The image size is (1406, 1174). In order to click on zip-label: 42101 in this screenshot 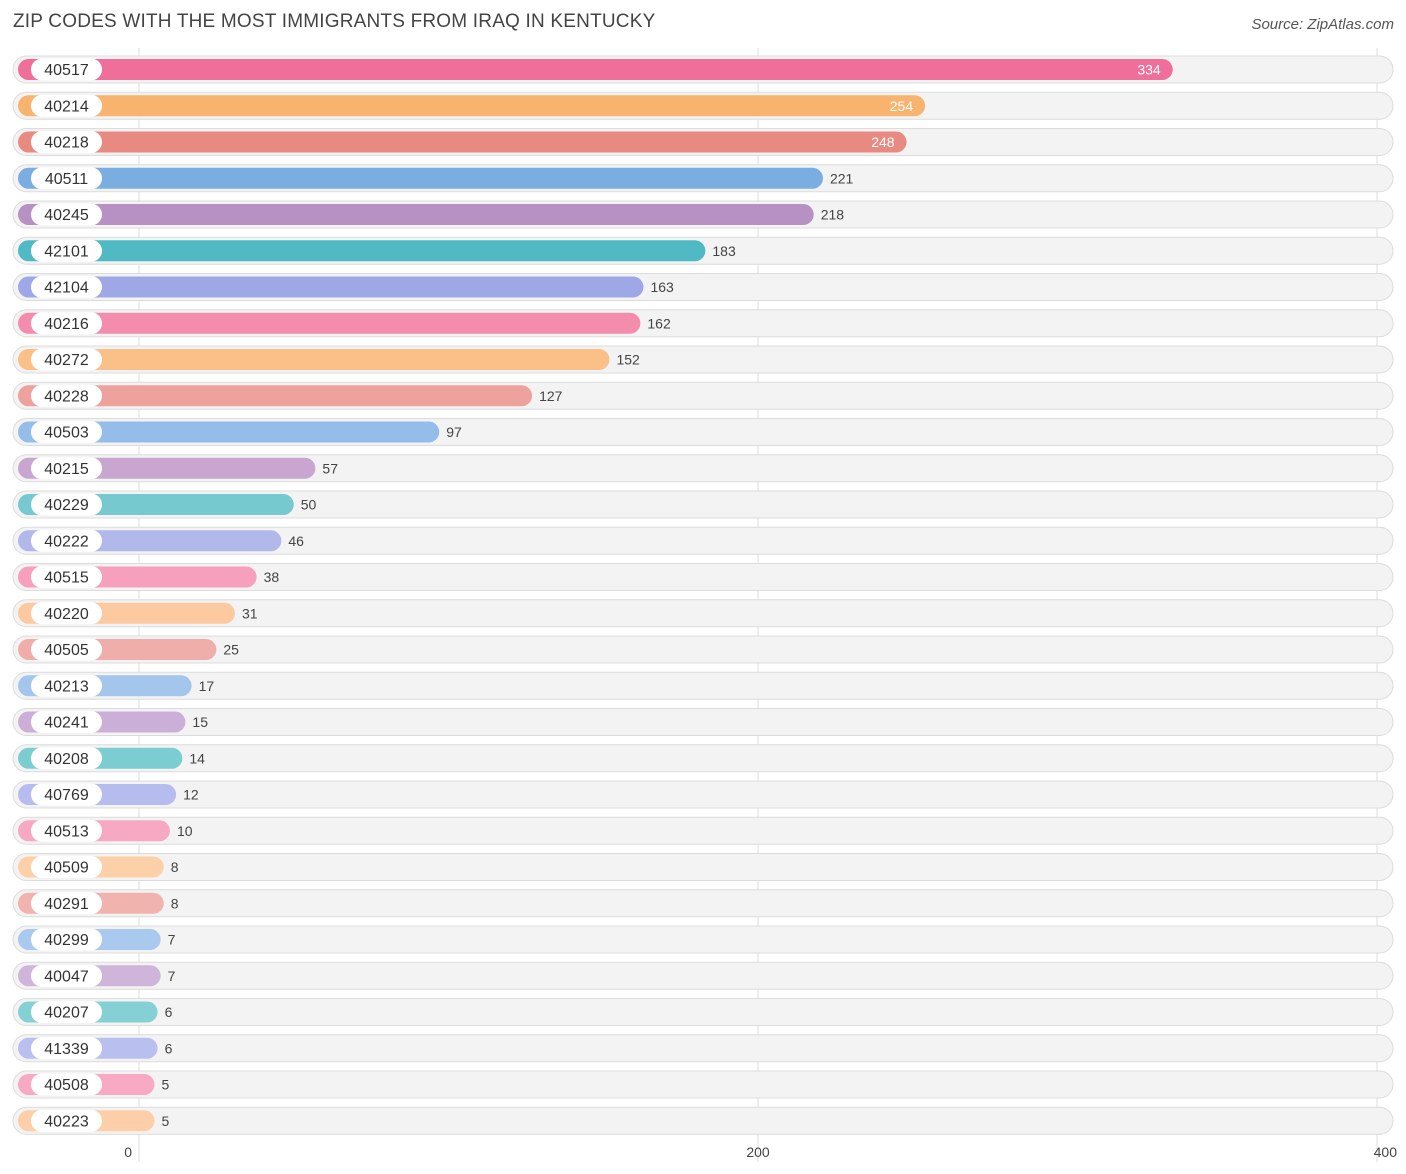, I will do `click(66, 251)`.